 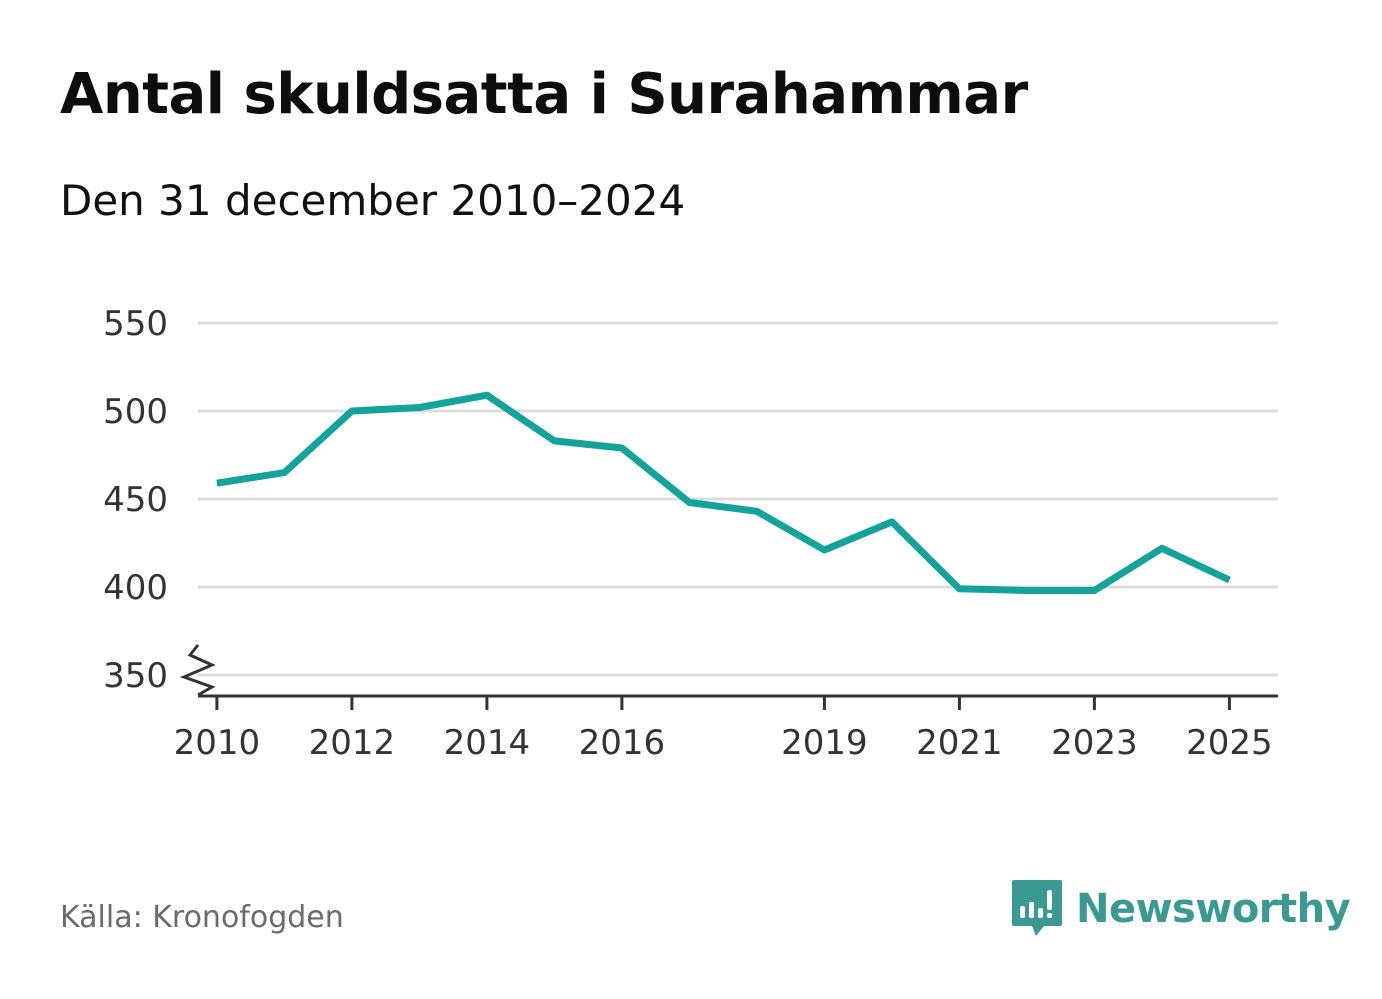 I want to click on series, so click(x=723, y=492).